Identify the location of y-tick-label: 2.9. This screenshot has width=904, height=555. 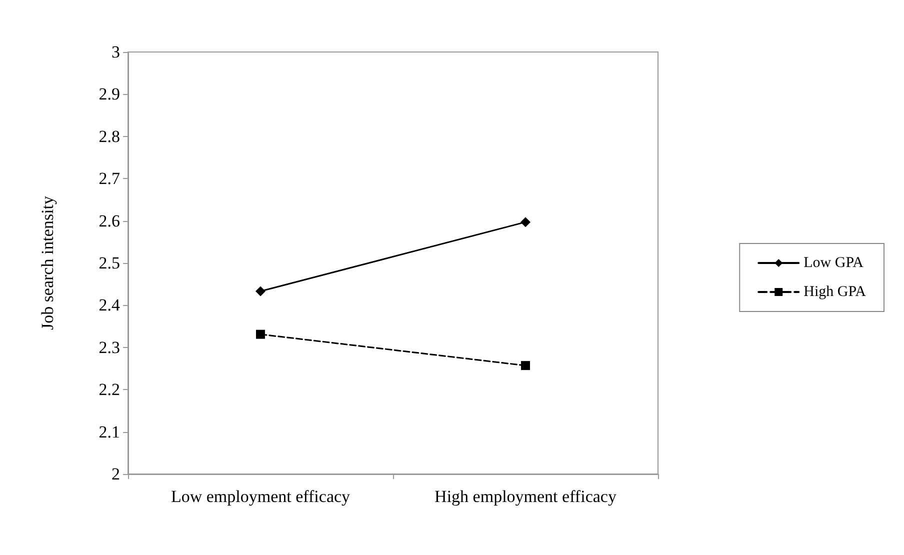
(109, 94).